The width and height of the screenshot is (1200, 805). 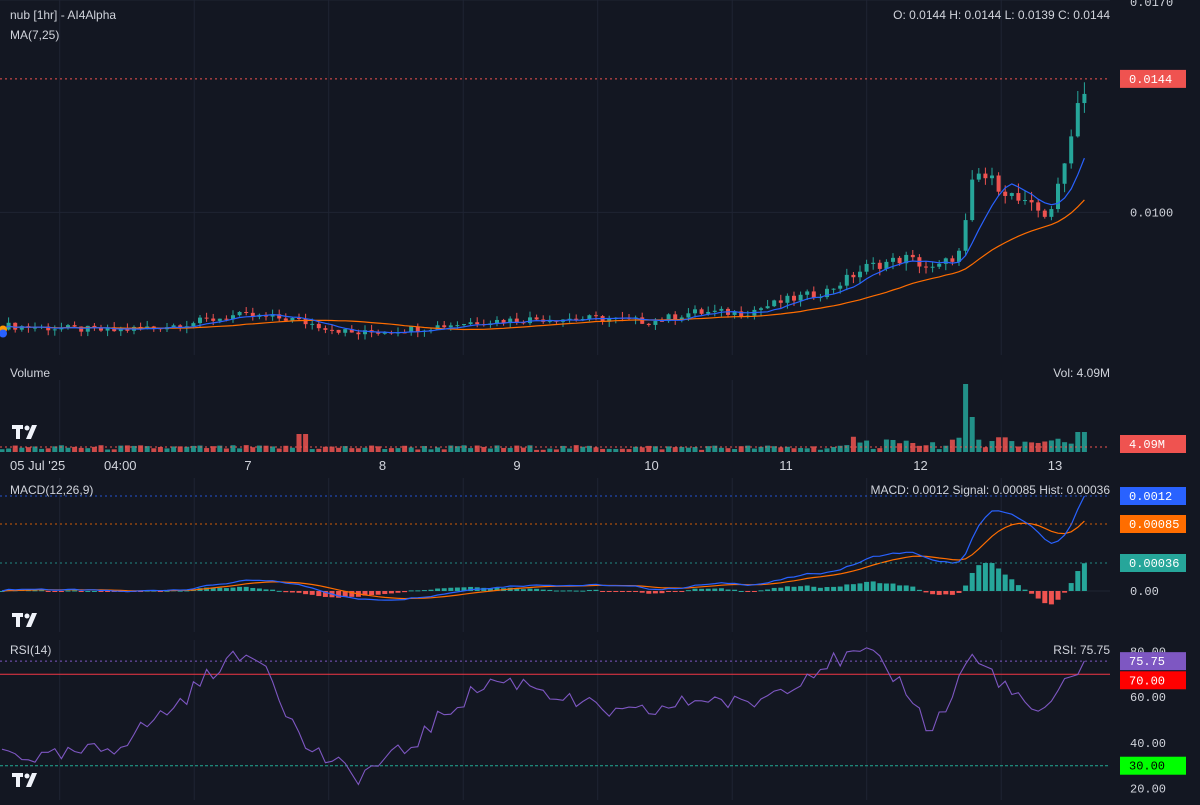 What do you see at coordinates (63, 15) in the screenshot?
I see `chart-title: nub [1hr] - AI4Alpha` at bounding box center [63, 15].